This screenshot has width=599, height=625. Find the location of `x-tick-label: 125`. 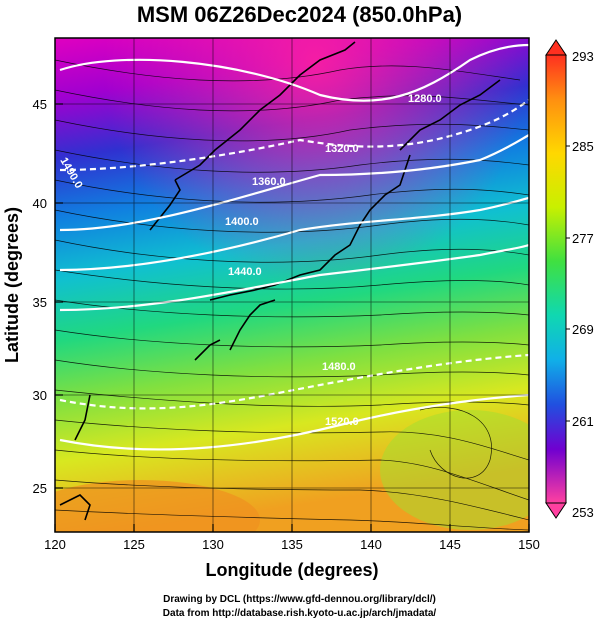

x-tick-label: 125 is located at coordinates (134, 544).